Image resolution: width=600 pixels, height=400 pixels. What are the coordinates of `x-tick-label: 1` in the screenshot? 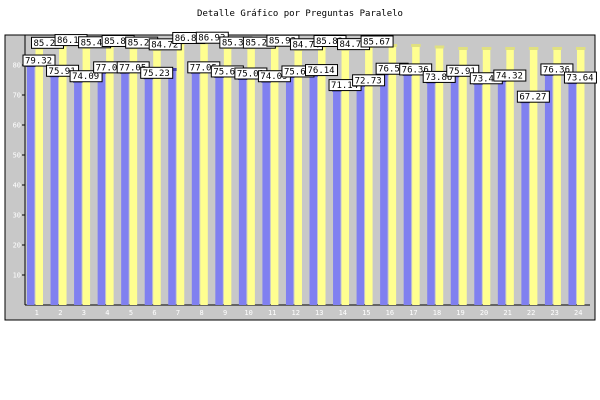 It's located at (37, 313).